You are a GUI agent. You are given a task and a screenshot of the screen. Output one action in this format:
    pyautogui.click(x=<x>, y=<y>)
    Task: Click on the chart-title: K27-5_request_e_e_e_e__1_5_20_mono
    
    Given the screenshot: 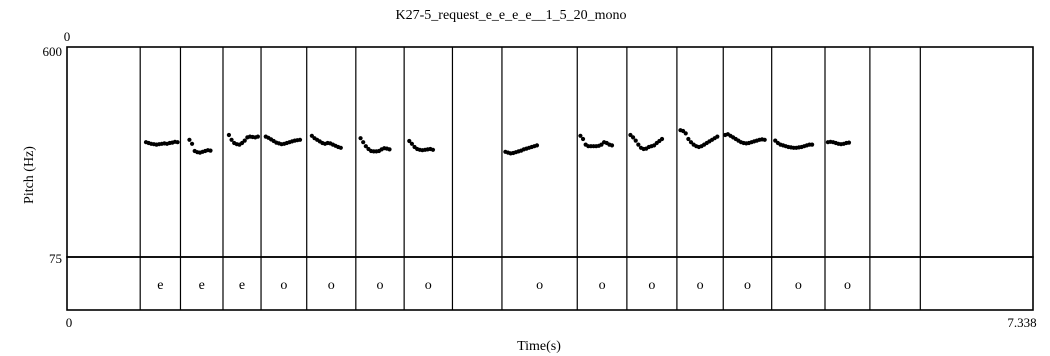 What is the action you would take?
    pyautogui.click(x=511, y=15)
    